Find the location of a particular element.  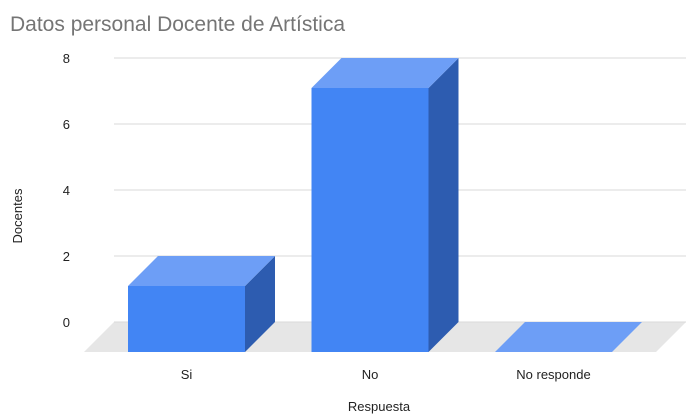

x-tick-label: No is located at coordinates (370, 374).